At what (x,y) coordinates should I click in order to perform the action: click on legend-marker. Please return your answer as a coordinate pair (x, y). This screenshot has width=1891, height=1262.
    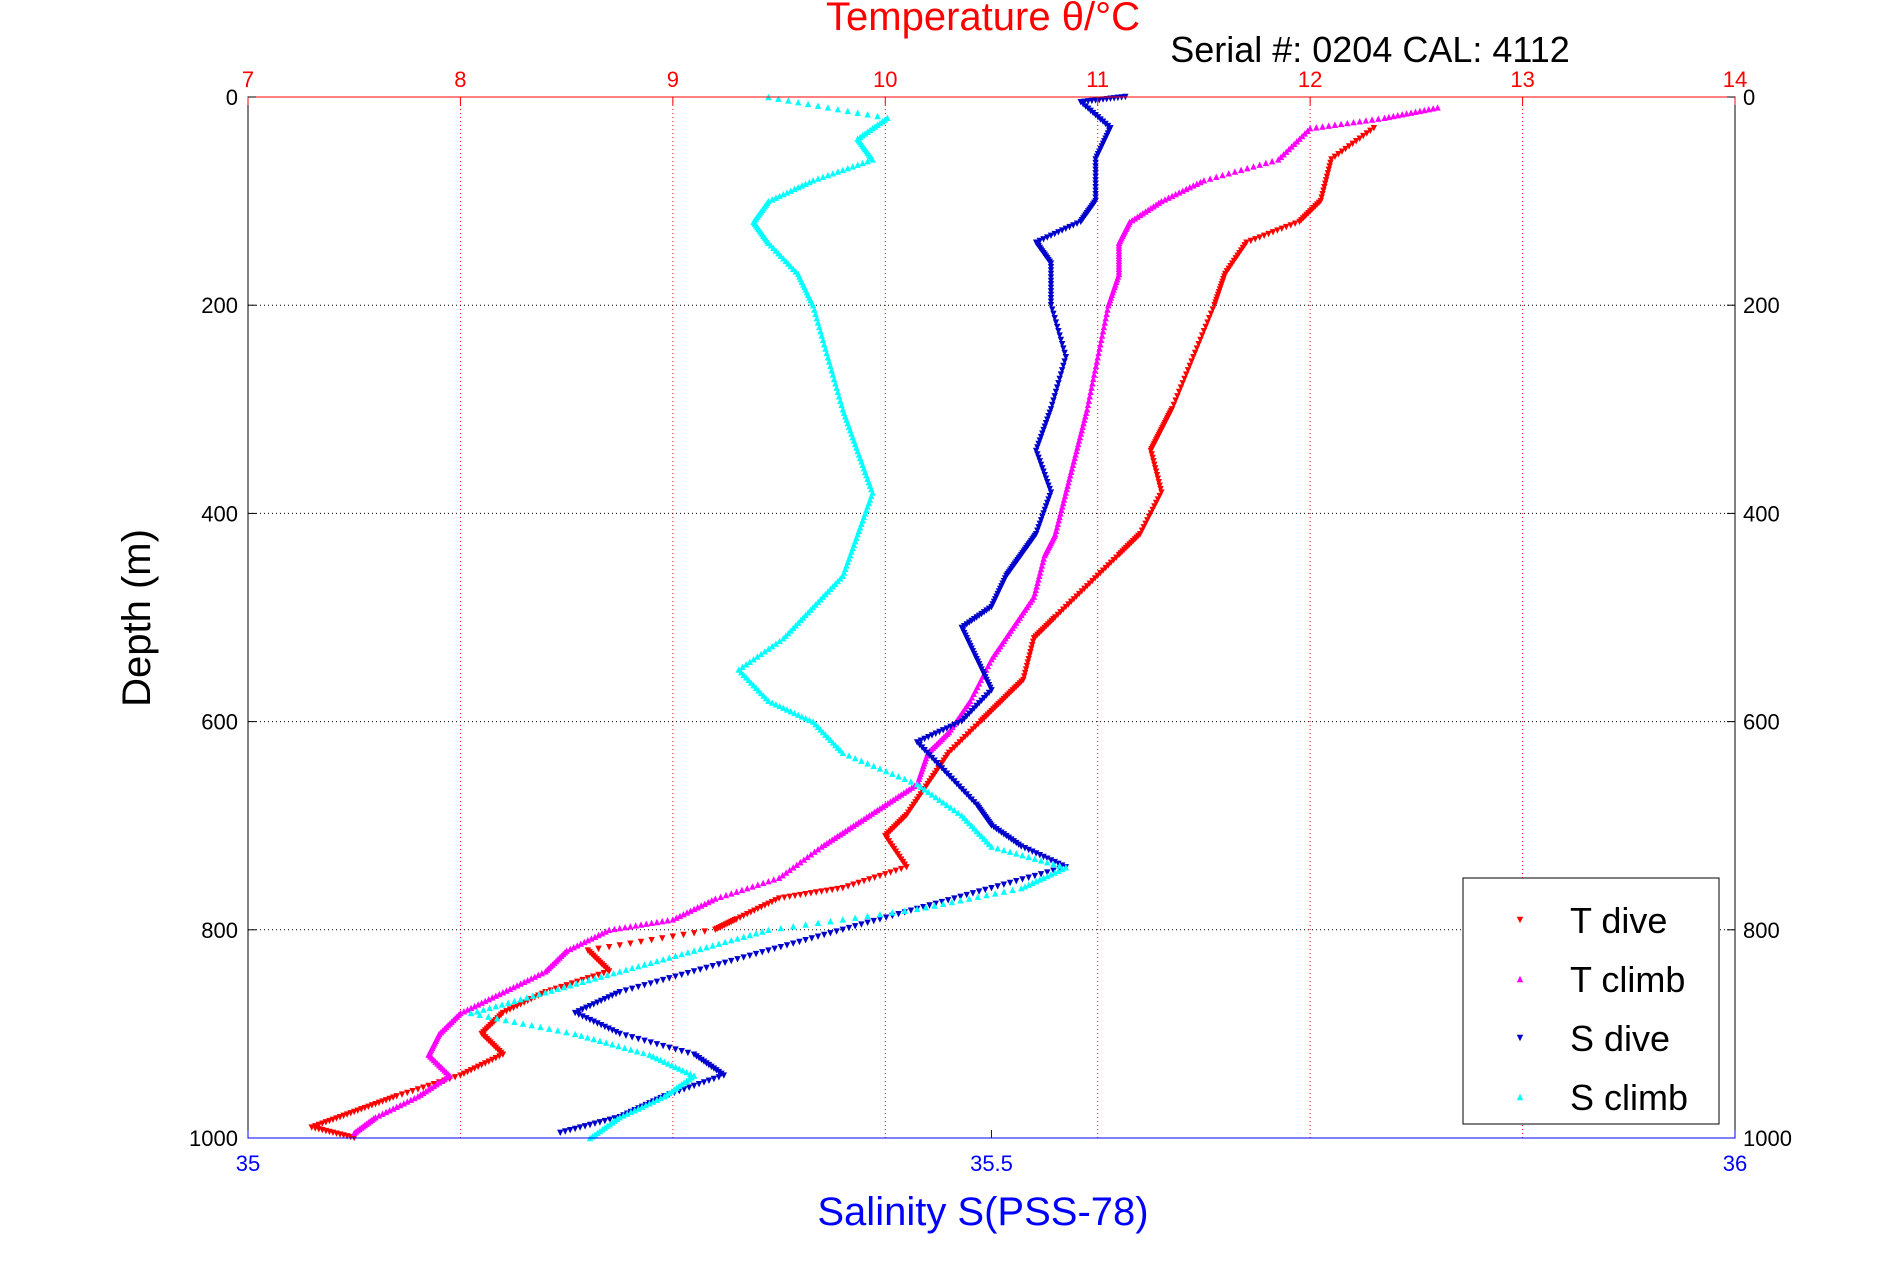
    Looking at the image, I should click on (1520, 1097).